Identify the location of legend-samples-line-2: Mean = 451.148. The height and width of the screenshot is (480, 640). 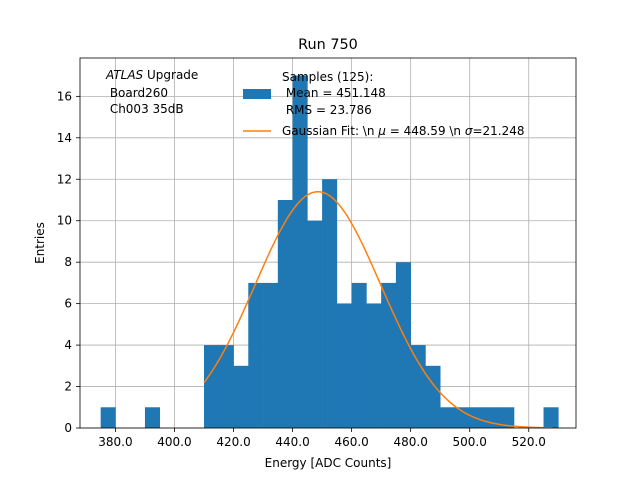
(334, 93).